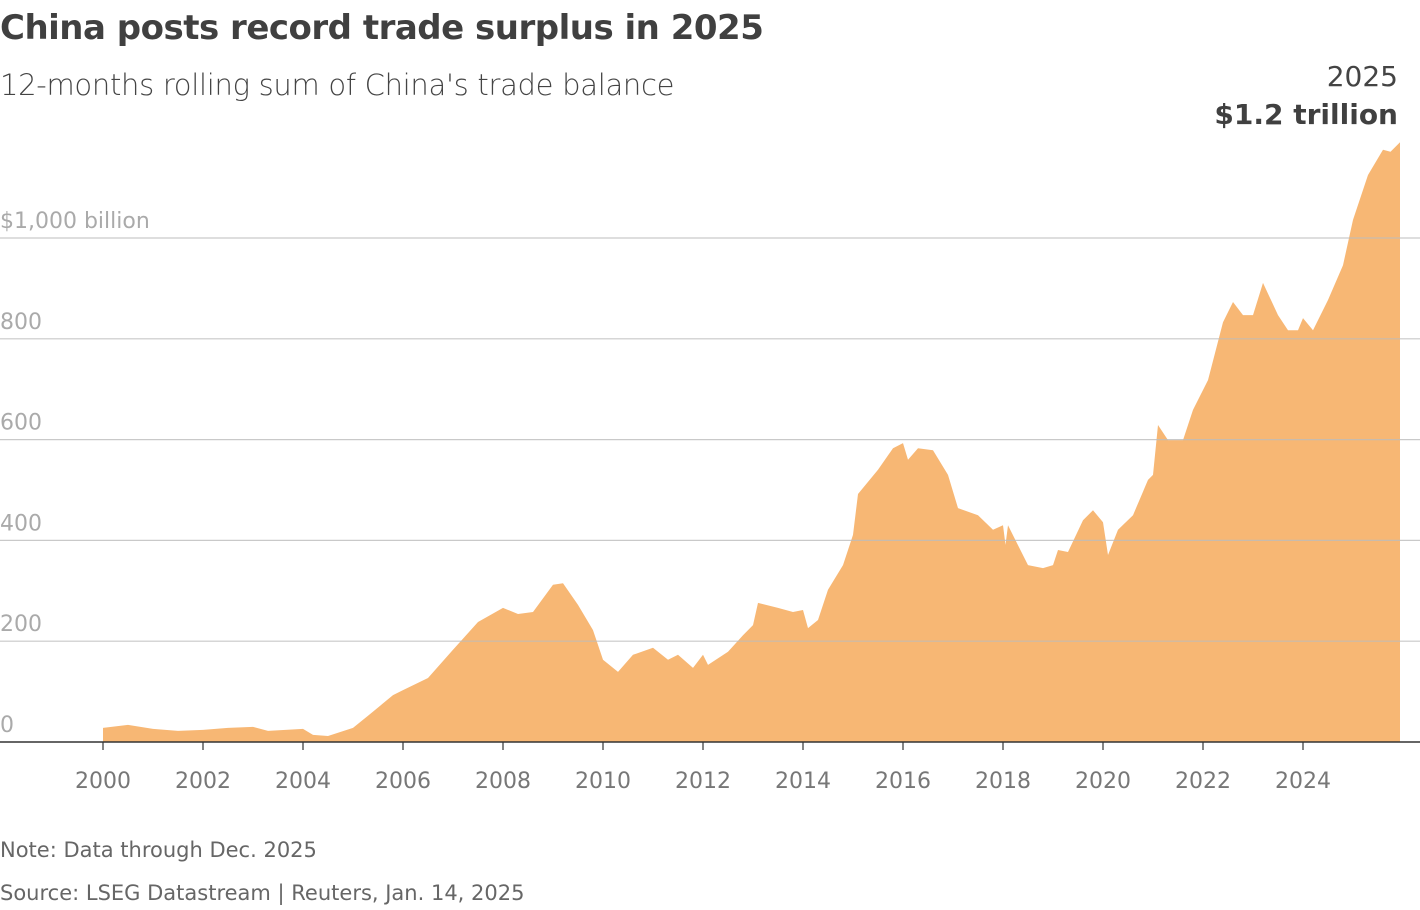 This screenshot has width=1420, height=910. What do you see at coordinates (703, 781) in the screenshot?
I see `x-tick-label: 2012` at bounding box center [703, 781].